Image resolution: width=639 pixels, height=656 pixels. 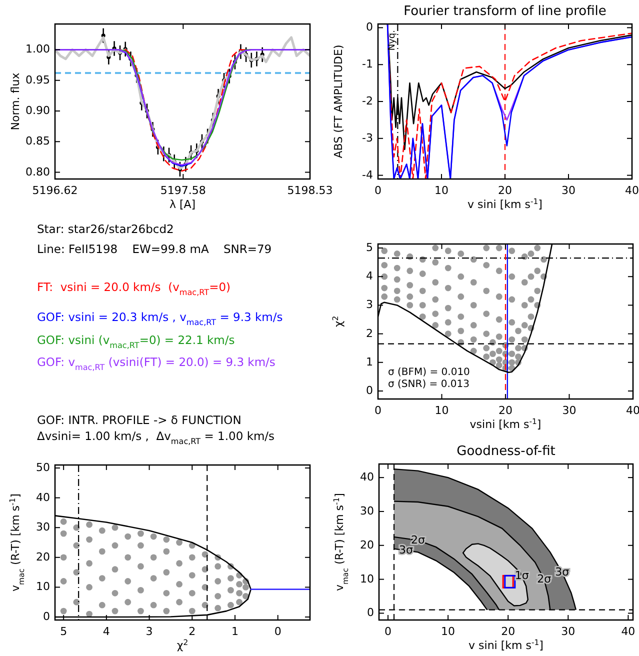 I want to click on text: GOF: INTR. PROFILE -> δ FUNCTION, so click(x=139, y=420).